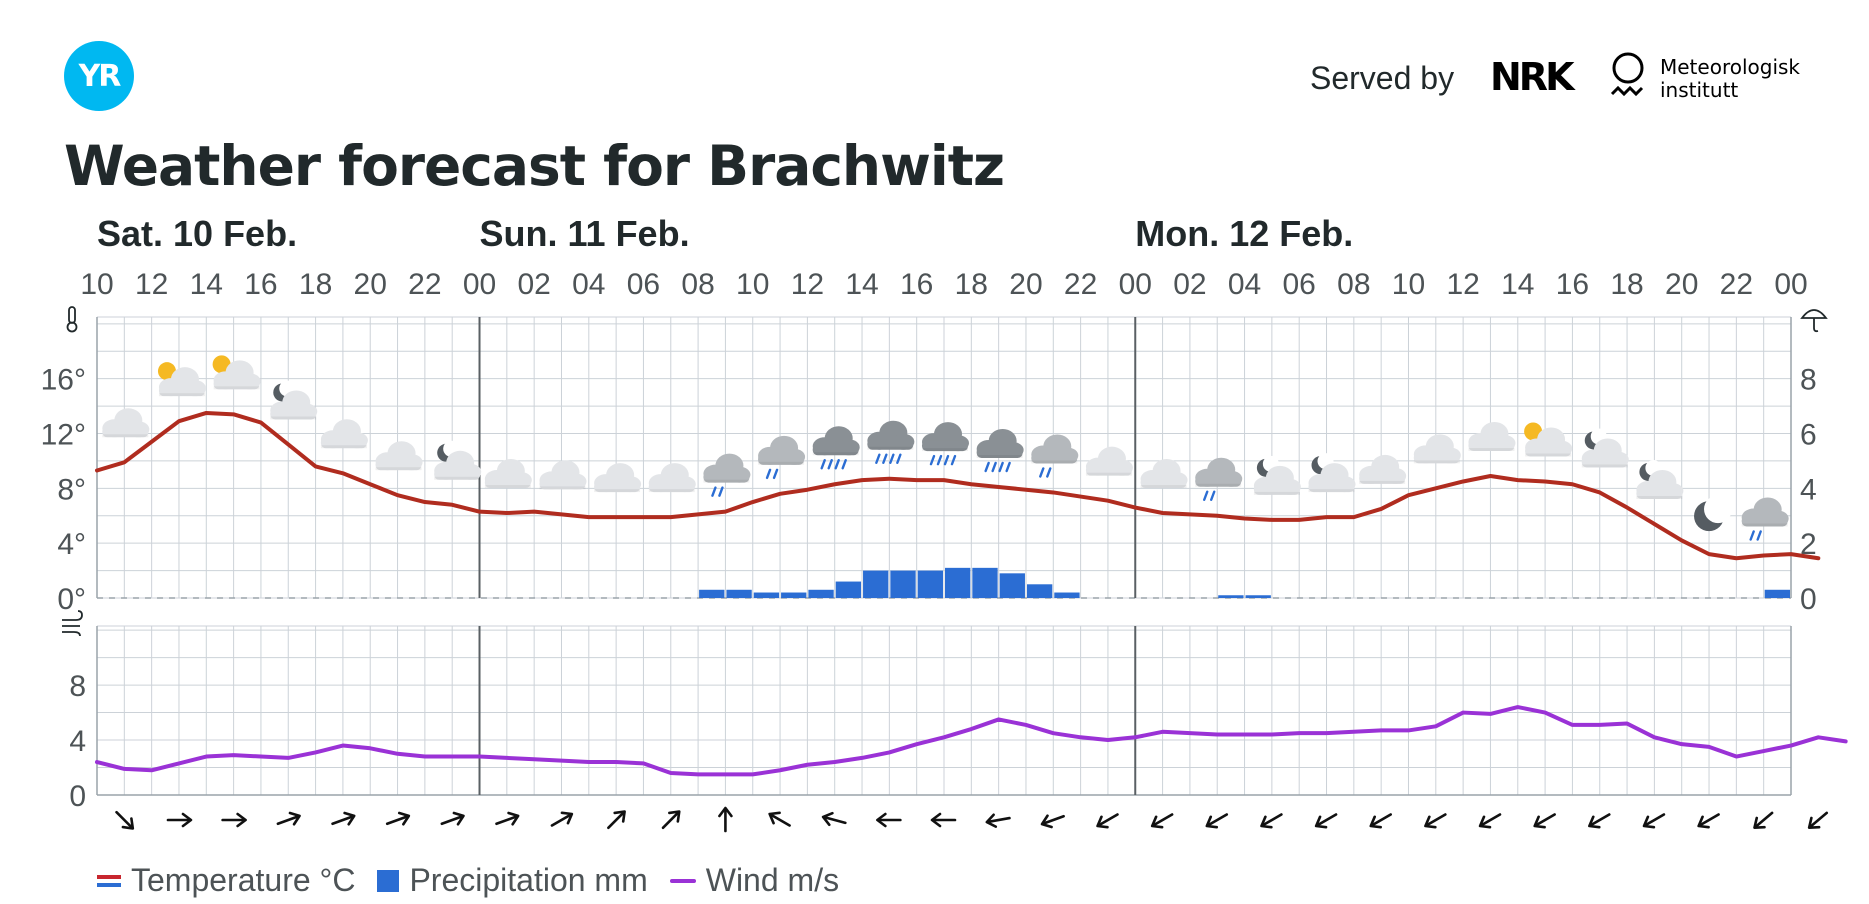 The width and height of the screenshot is (1869, 904). I want to click on page-title: Weather forecast for Brachwitz, so click(534, 166).